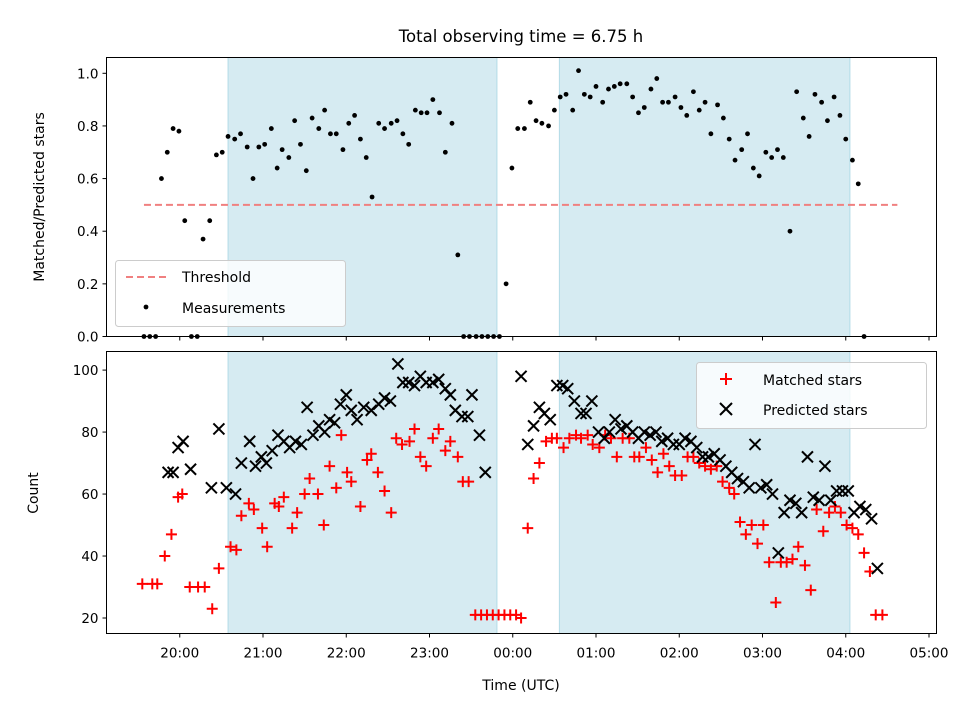  What do you see at coordinates (845, 654) in the screenshot?
I see `bottom-x-tick-label: 04:00` at bounding box center [845, 654].